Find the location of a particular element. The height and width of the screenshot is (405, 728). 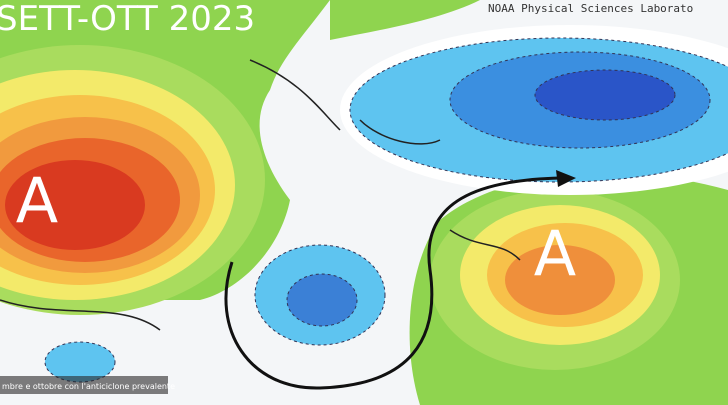

positive-zone is located at coordinates (405, 20).